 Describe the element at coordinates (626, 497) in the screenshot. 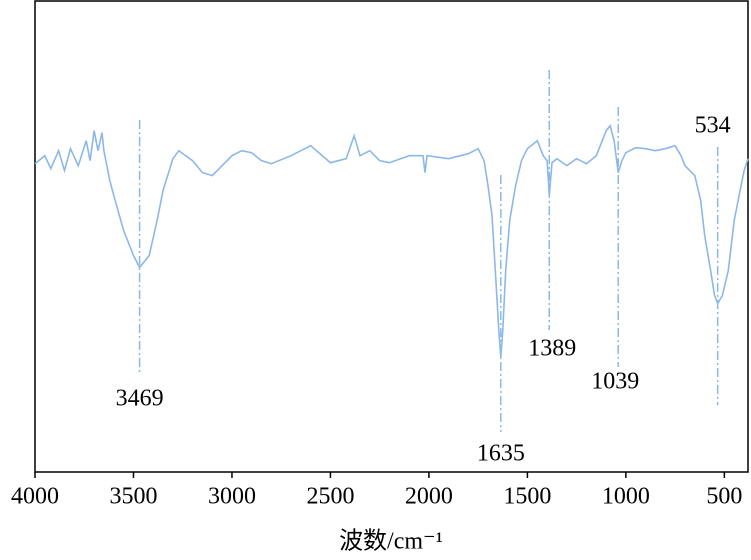

I see `x-tick-label: 1000` at that location.